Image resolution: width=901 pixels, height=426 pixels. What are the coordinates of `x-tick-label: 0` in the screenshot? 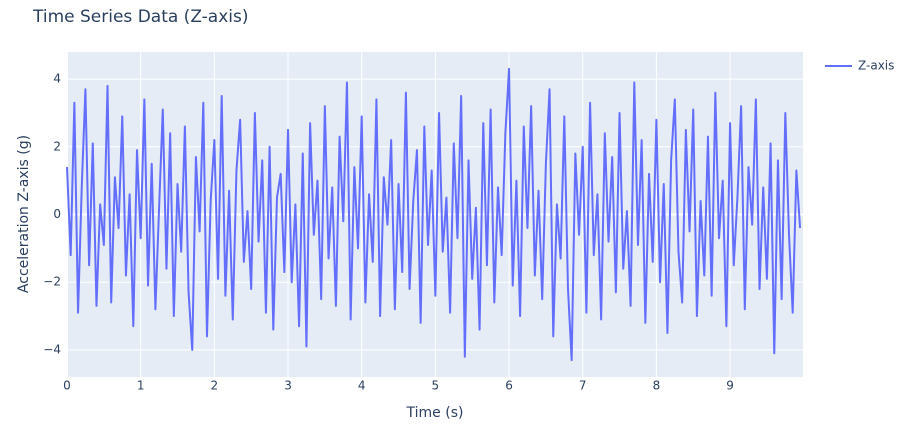 It's located at (67, 386).